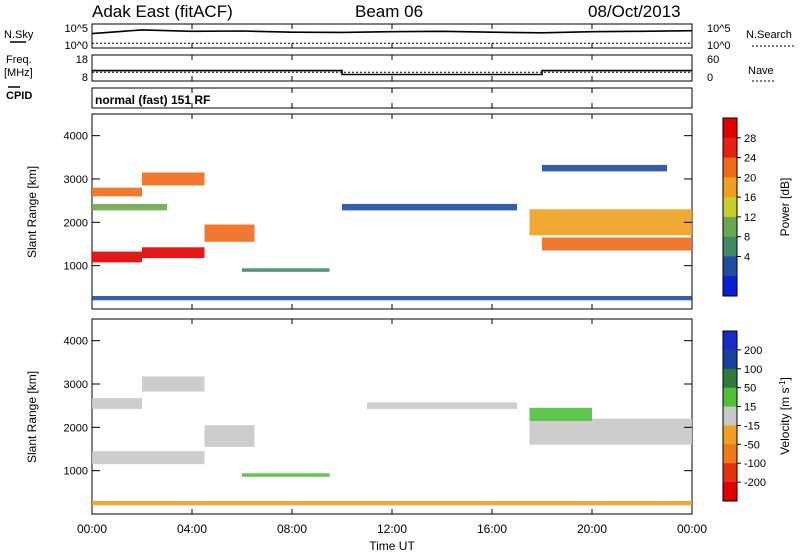  Describe the element at coordinates (710, 78) in the screenshot. I see `nave-tick-bottom: 0` at that location.